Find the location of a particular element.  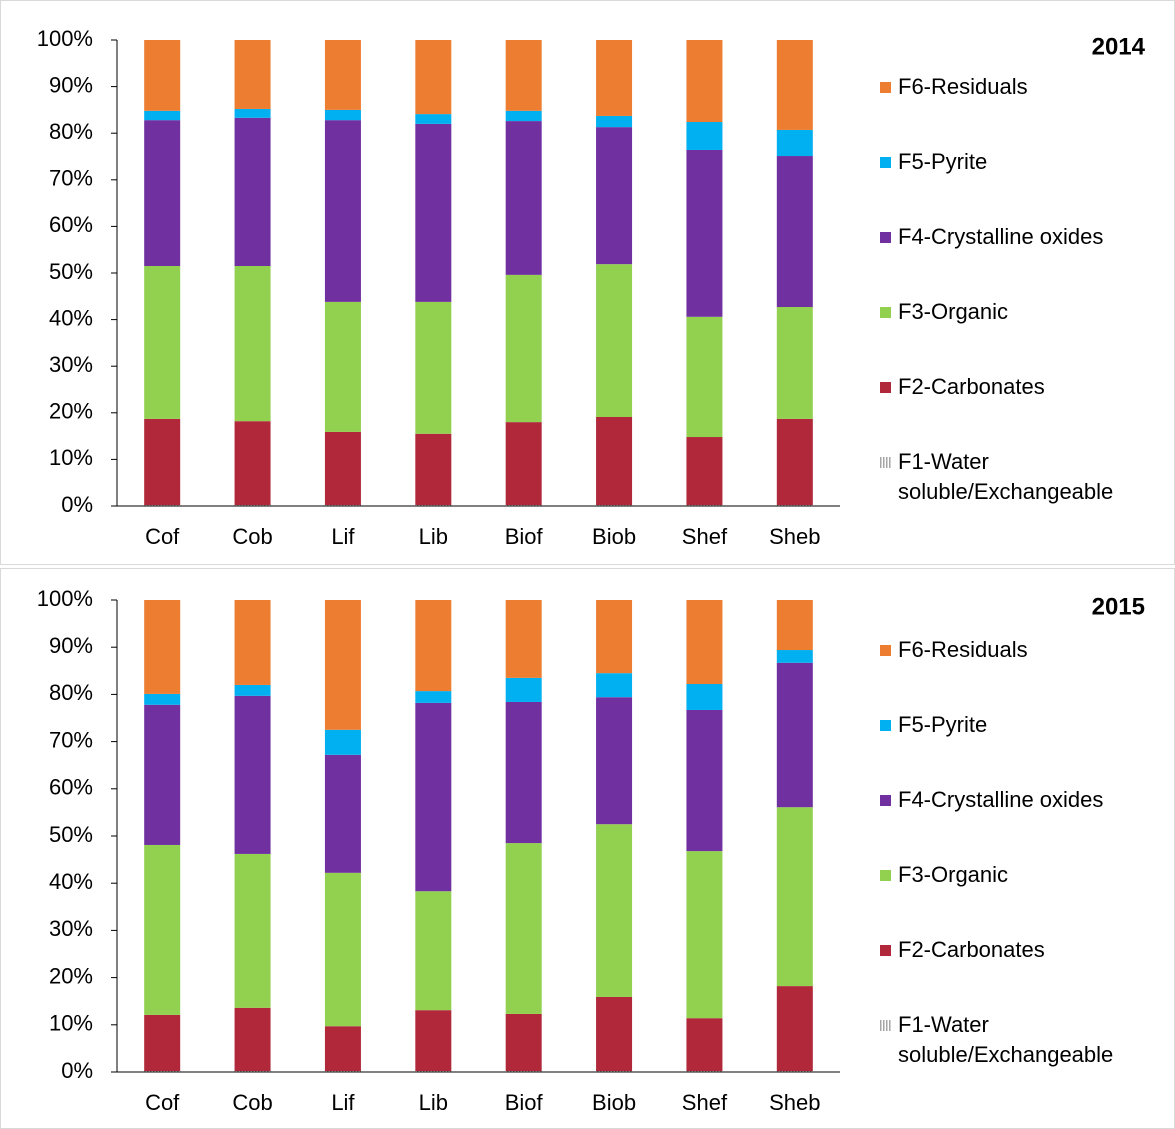

x-tick-label: Cob is located at coordinates (252, 536).